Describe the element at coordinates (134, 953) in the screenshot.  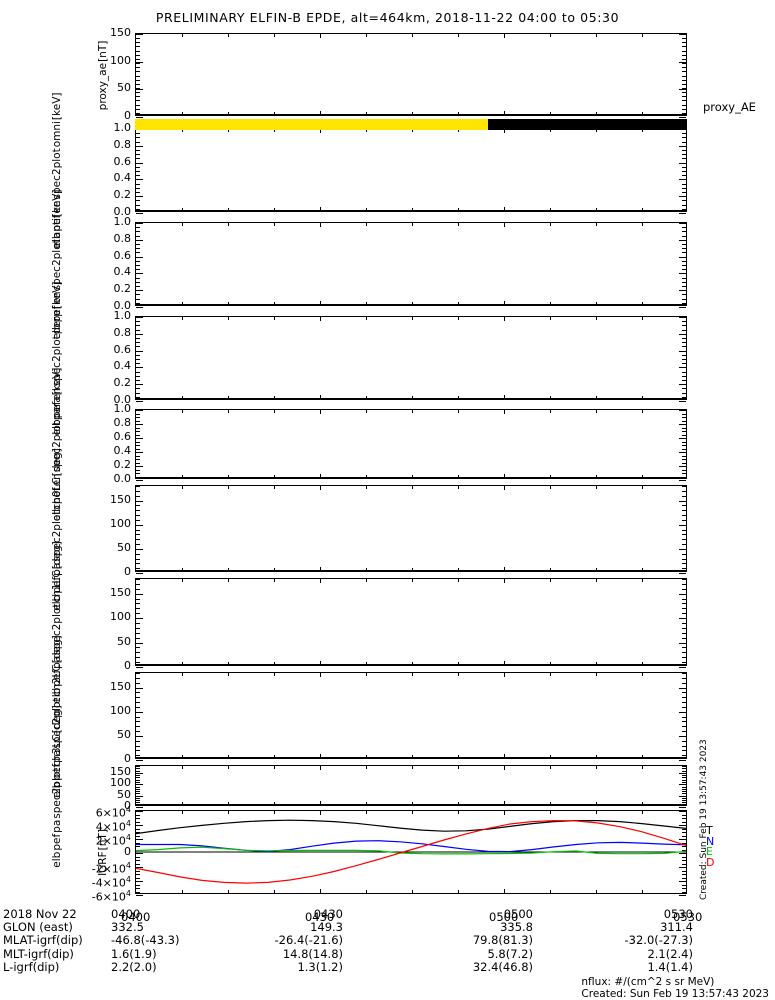
I see `annotation-value: 1.6(1.9)` at that location.